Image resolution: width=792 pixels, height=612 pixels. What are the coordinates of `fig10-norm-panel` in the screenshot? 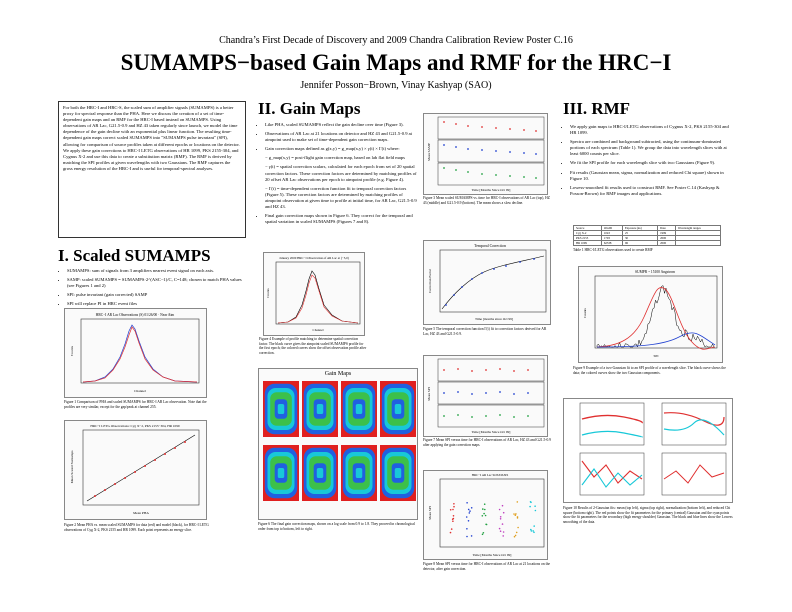 It's located at (612, 474).